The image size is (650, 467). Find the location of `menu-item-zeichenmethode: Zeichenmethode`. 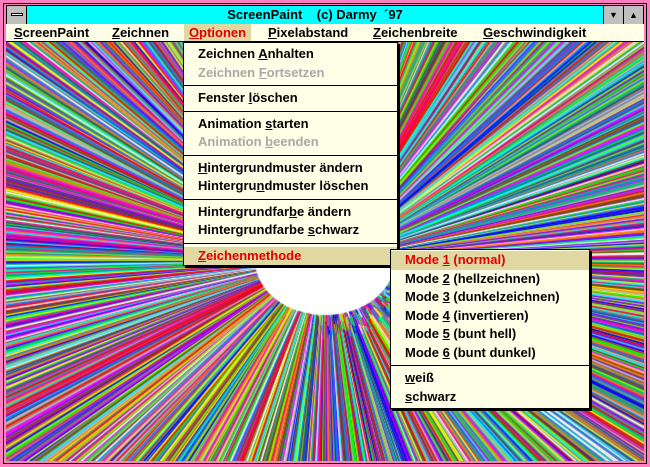

menu-item-zeichenmethode: Zeichenmethode is located at coordinates (290, 255).